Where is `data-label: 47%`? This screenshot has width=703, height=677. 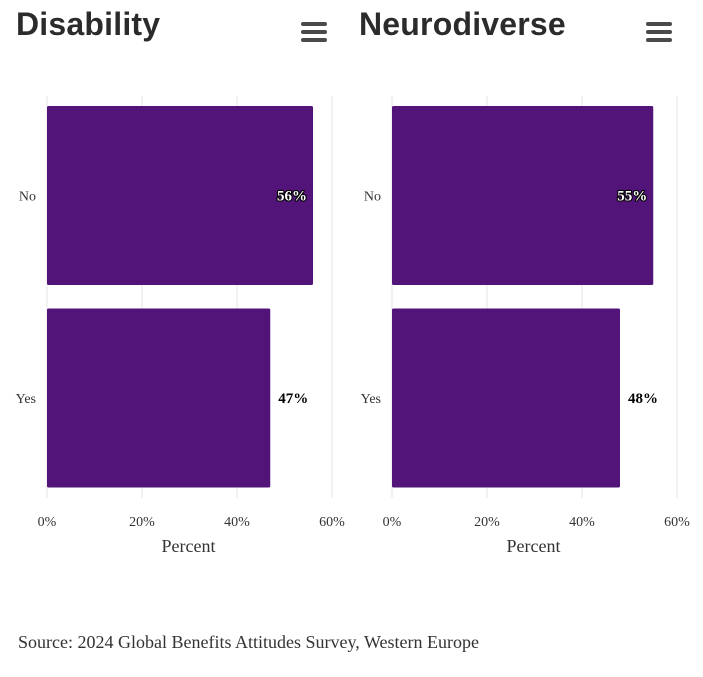
data-label: 47% is located at coordinates (293, 399).